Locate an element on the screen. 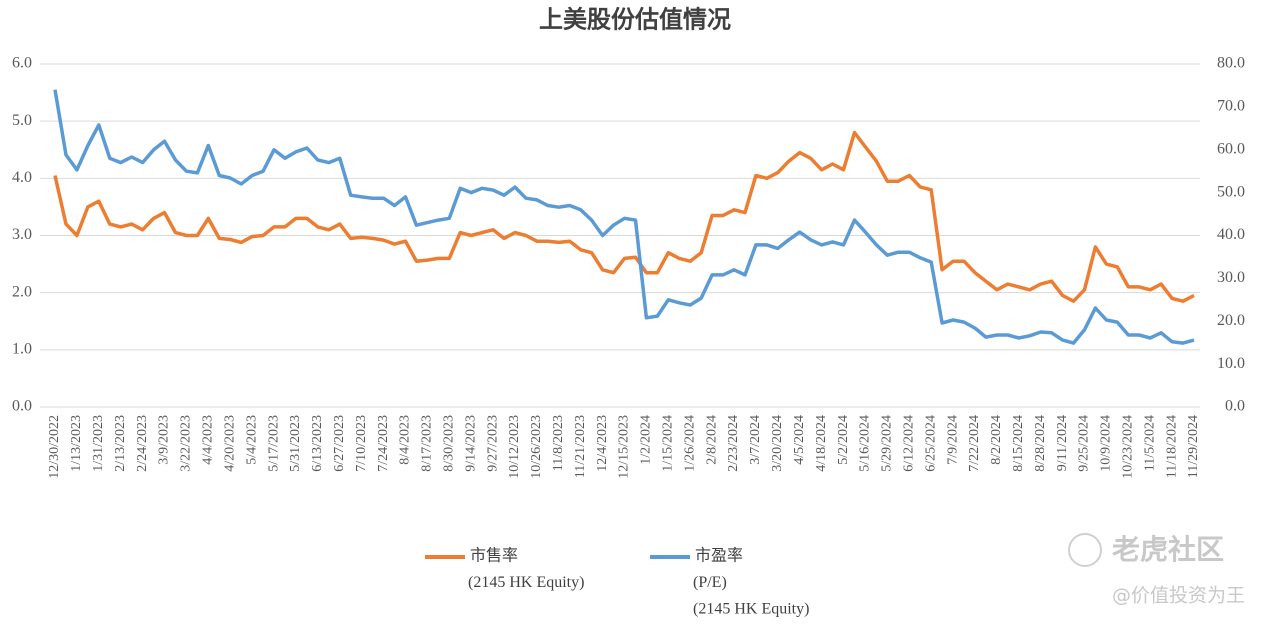 The image size is (1270, 624). x-tick-label: 6/27/2023 is located at coordinates (339, 443).